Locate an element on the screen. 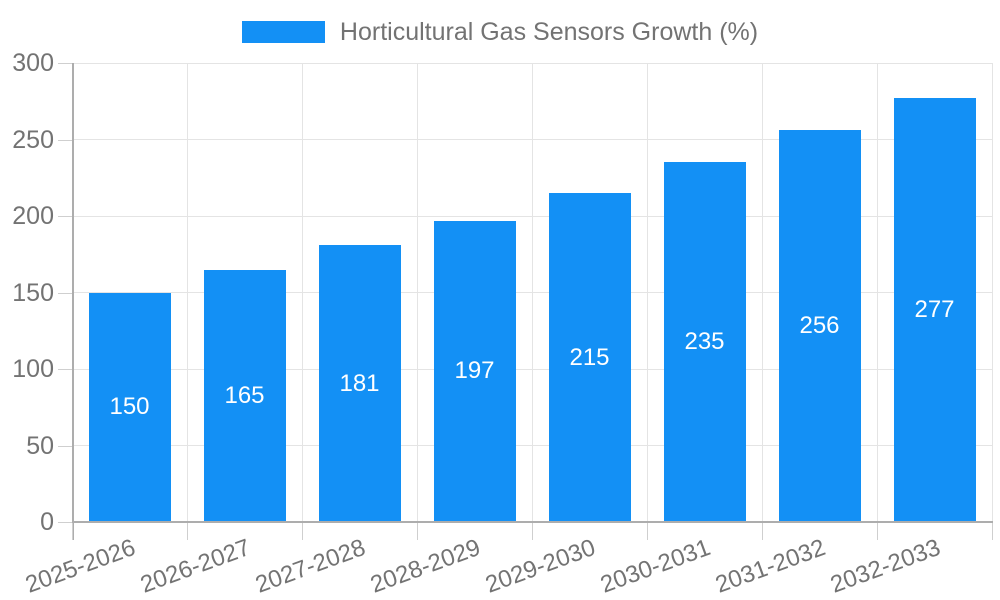 This screenshot has width=1000, height=600. legend-swatch is located at coordinates (283, 32).